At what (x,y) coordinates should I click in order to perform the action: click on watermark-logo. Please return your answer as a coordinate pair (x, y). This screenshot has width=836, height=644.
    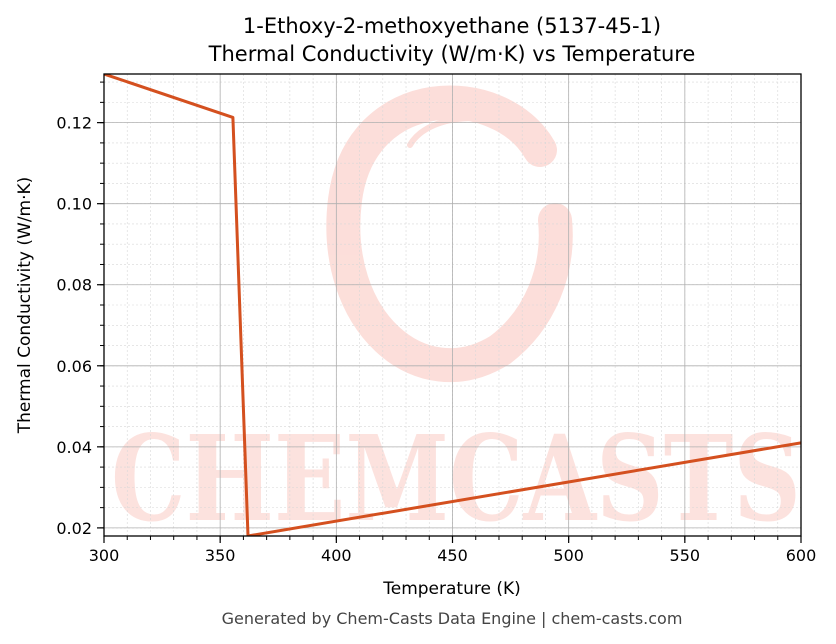
    Looking at the image, I should click on (449, 234).